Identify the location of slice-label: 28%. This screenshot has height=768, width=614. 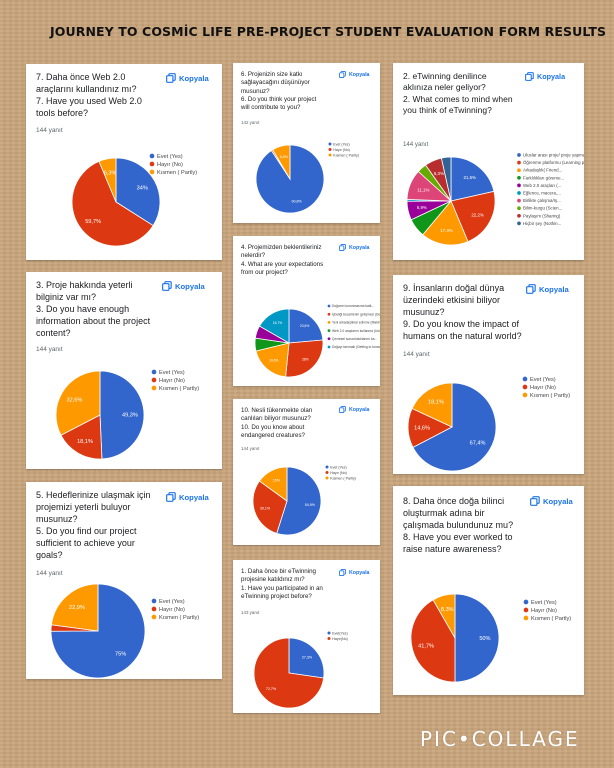
(305, 360).